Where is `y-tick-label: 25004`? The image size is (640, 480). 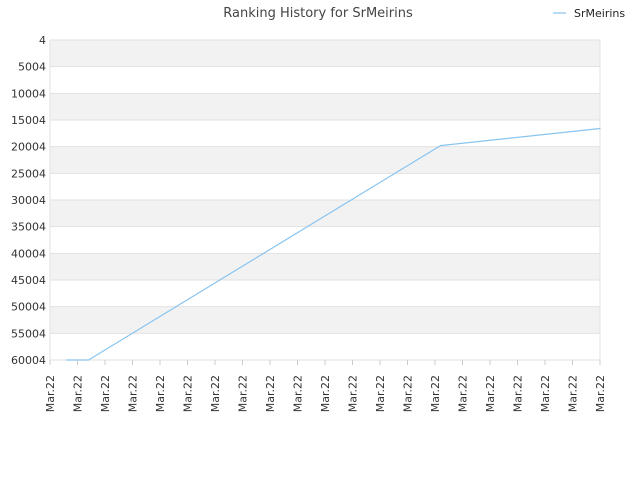
y-tick-label: 25004 is located at coordinates (28, 173).